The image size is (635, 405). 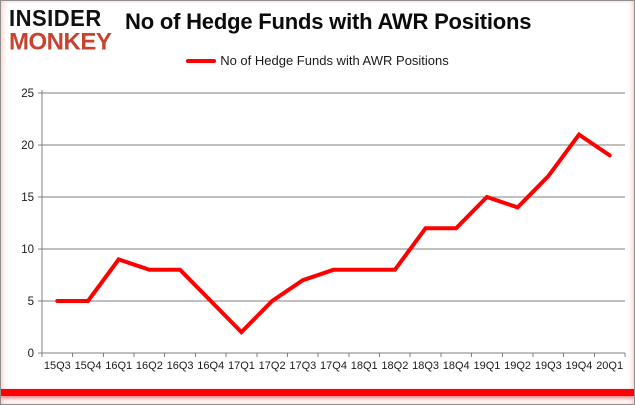 I want to click on x-axis-label: 16Q4, so click(x=210, y=366).